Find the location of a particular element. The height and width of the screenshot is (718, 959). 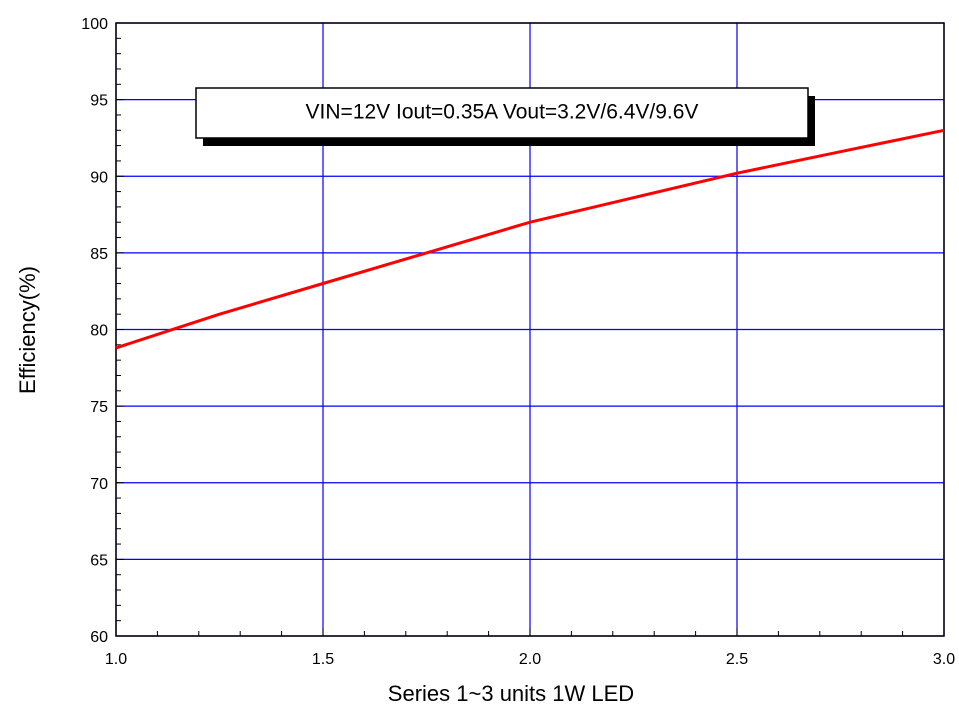

x-axis-title: Series 1~3 units 1W LED is located at coordinates (511, 693).